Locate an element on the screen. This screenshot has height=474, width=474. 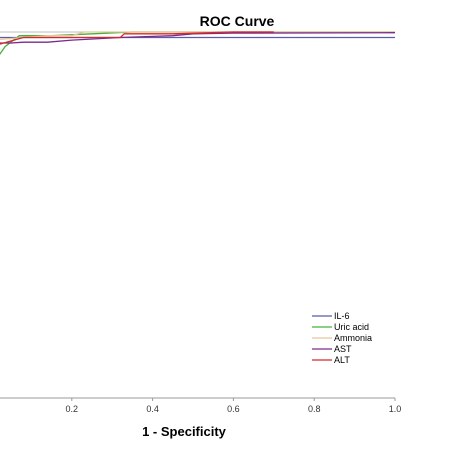
x-tick-label: 0.2 is located at coordinates (72, 409).